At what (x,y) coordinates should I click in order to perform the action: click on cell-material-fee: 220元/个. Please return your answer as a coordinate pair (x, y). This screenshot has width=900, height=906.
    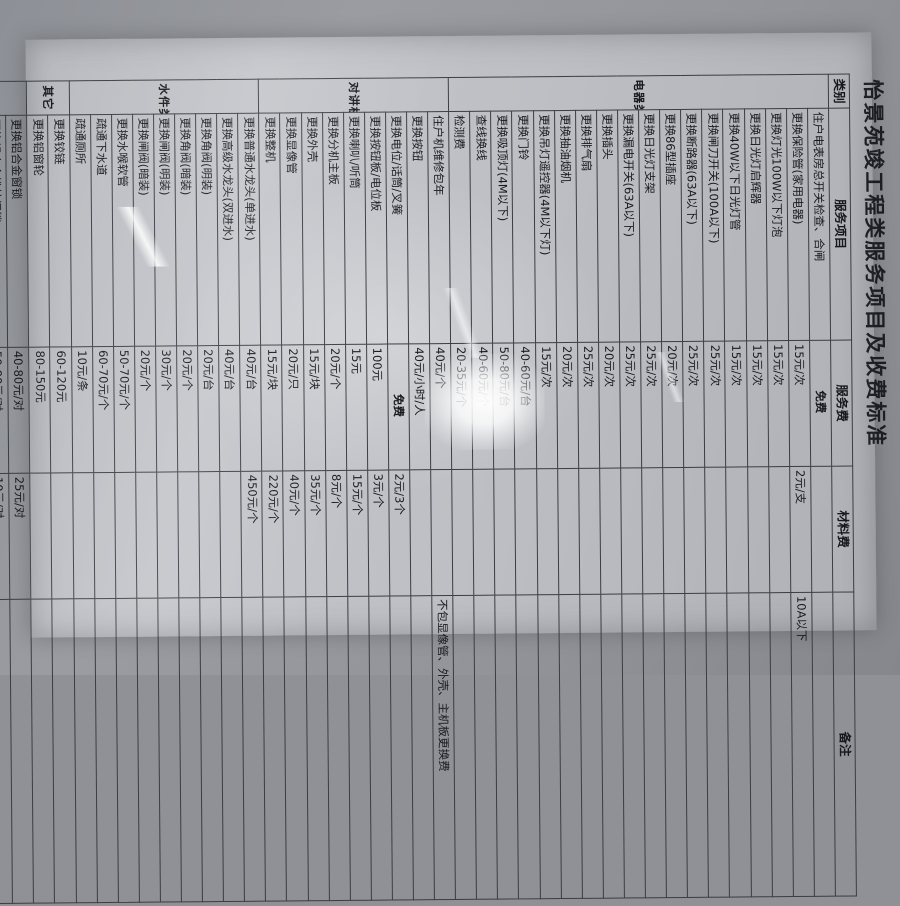
    Looking at the image, I should click on (273, 534).